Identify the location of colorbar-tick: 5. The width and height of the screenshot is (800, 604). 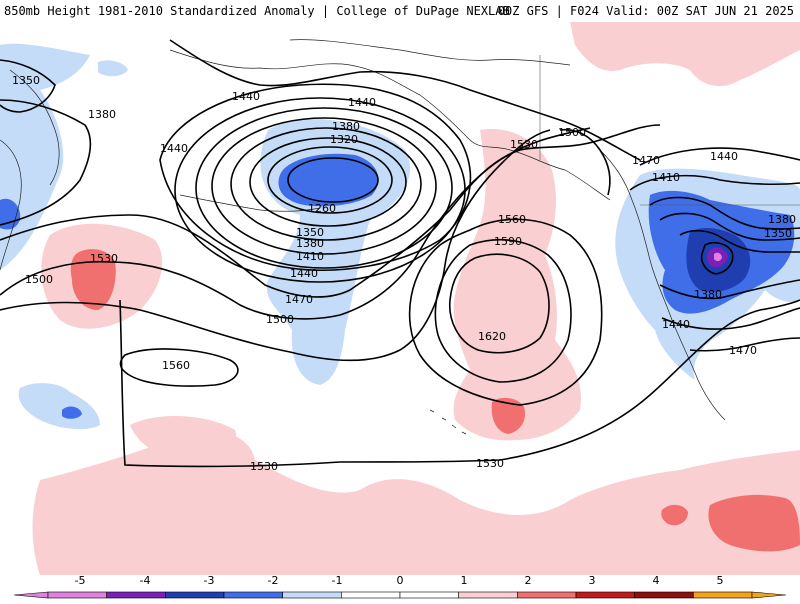
(720, 581).